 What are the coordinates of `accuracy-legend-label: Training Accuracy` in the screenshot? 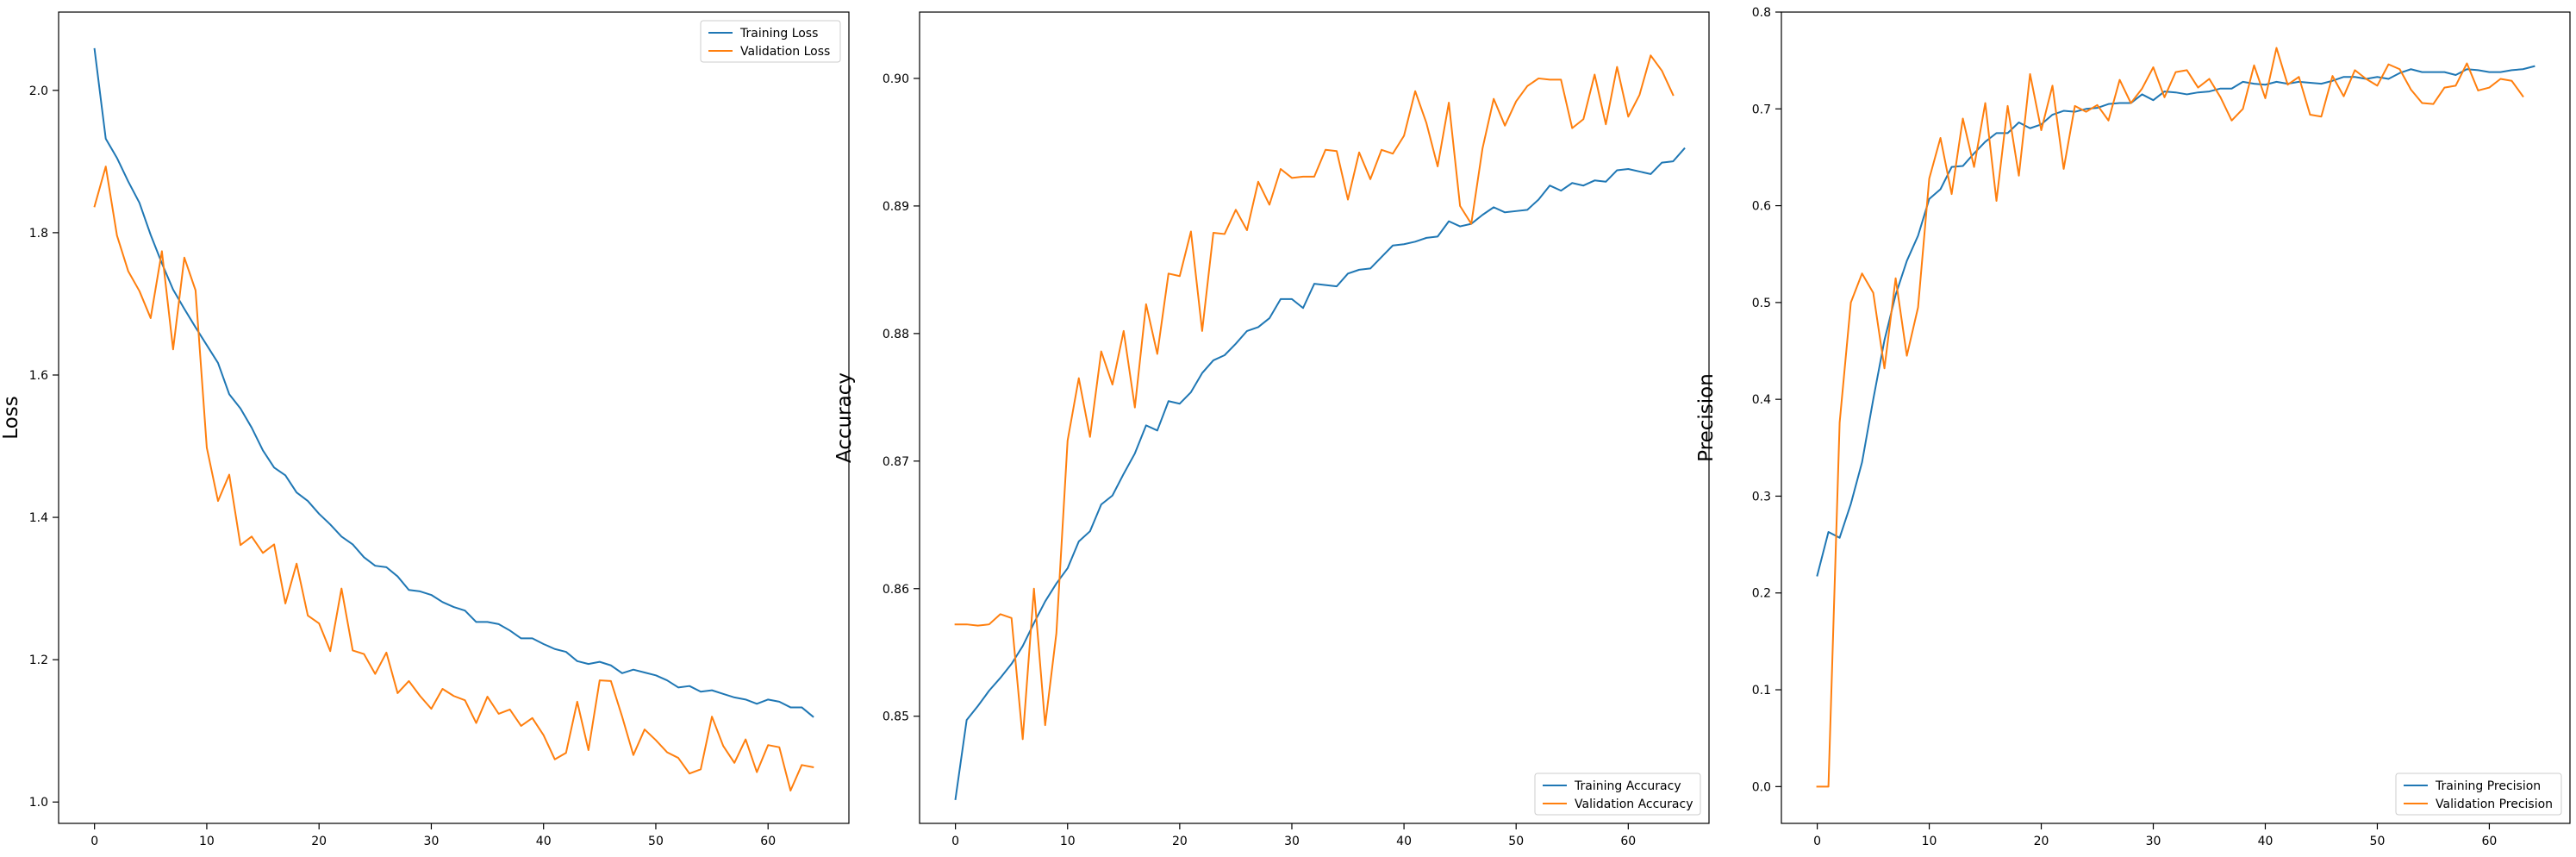 It's located at (1627, 786).